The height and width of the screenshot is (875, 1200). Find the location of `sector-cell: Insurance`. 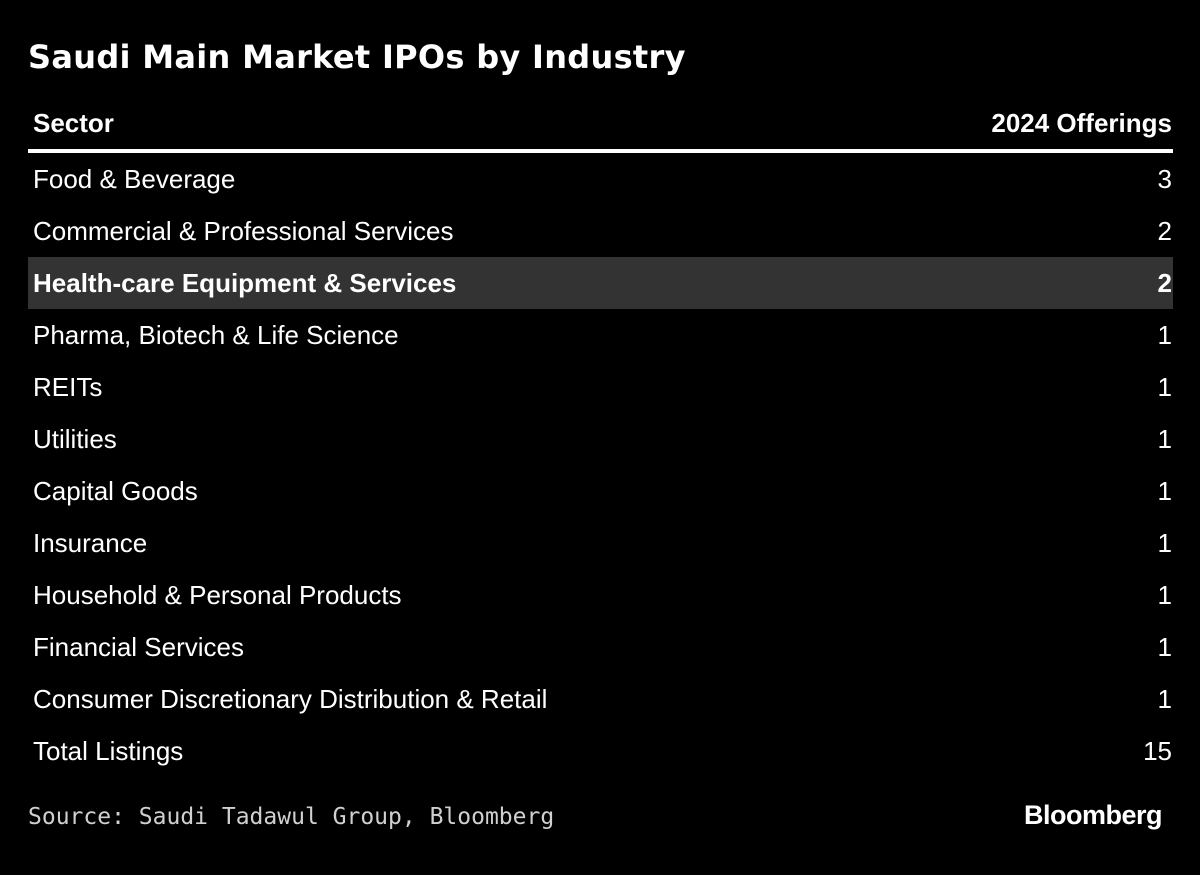

sector-cell: Insurance is located at coordinates (90, 542).